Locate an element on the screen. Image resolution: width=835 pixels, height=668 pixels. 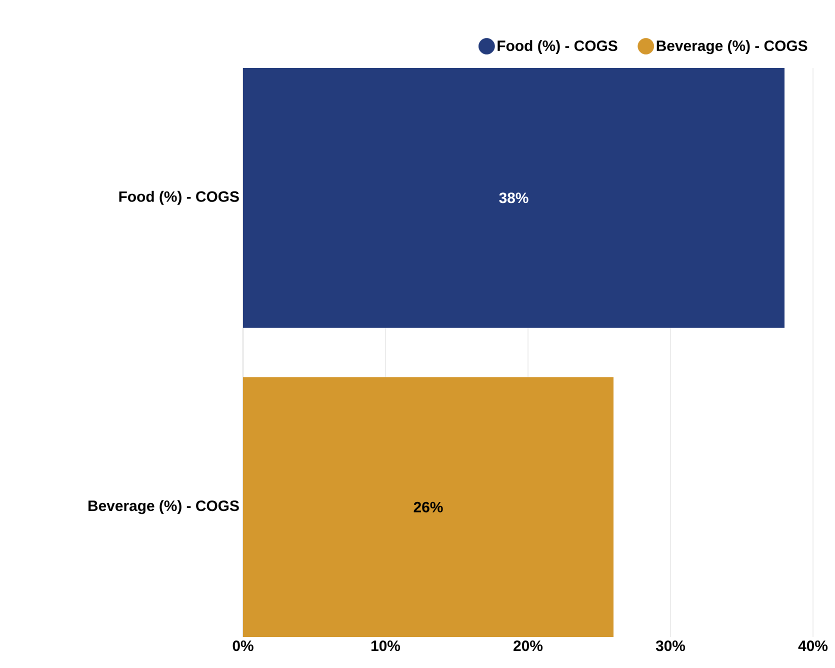
x-tick-label: 40% is located at coordinates (813, 646).